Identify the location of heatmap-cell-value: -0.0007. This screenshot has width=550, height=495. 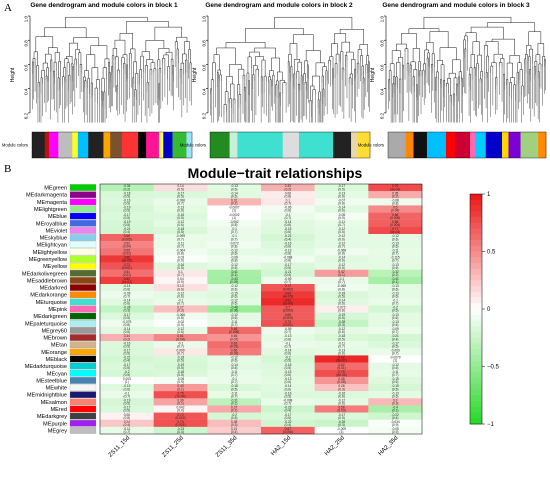
(234, 208).